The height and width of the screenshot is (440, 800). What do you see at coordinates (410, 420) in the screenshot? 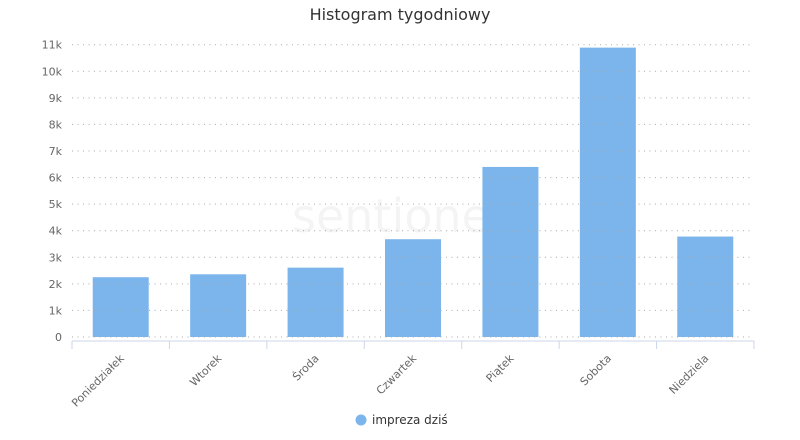
I see `legend-label: impreza dziś` at bounding box center [410, 420].